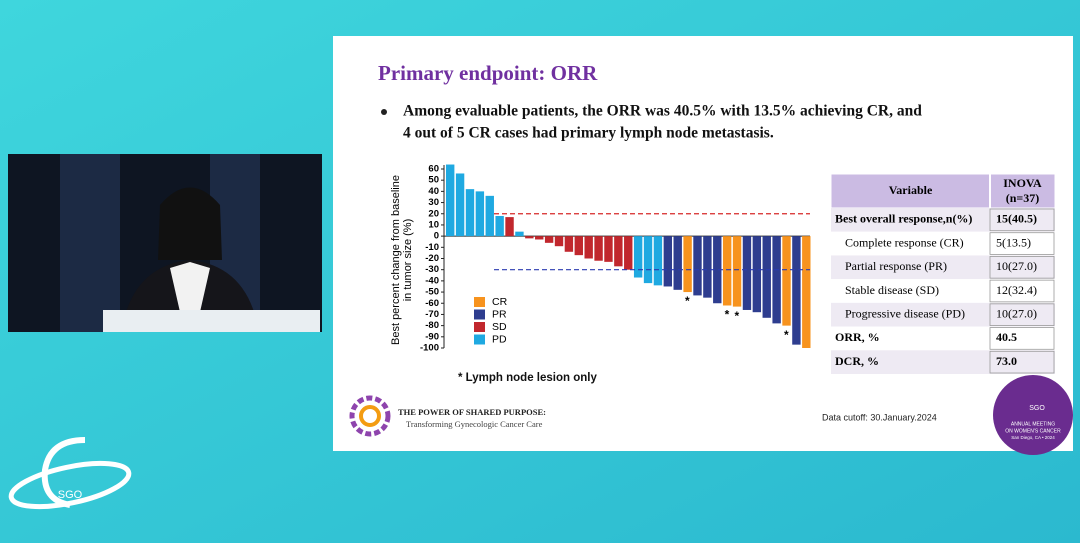 The width and height of the screenshot is (1080, 548). What do you see at coordinates (433, 191) in the screenshot?
I see `y-tick-label: 40` at bounding box center [433, 191].